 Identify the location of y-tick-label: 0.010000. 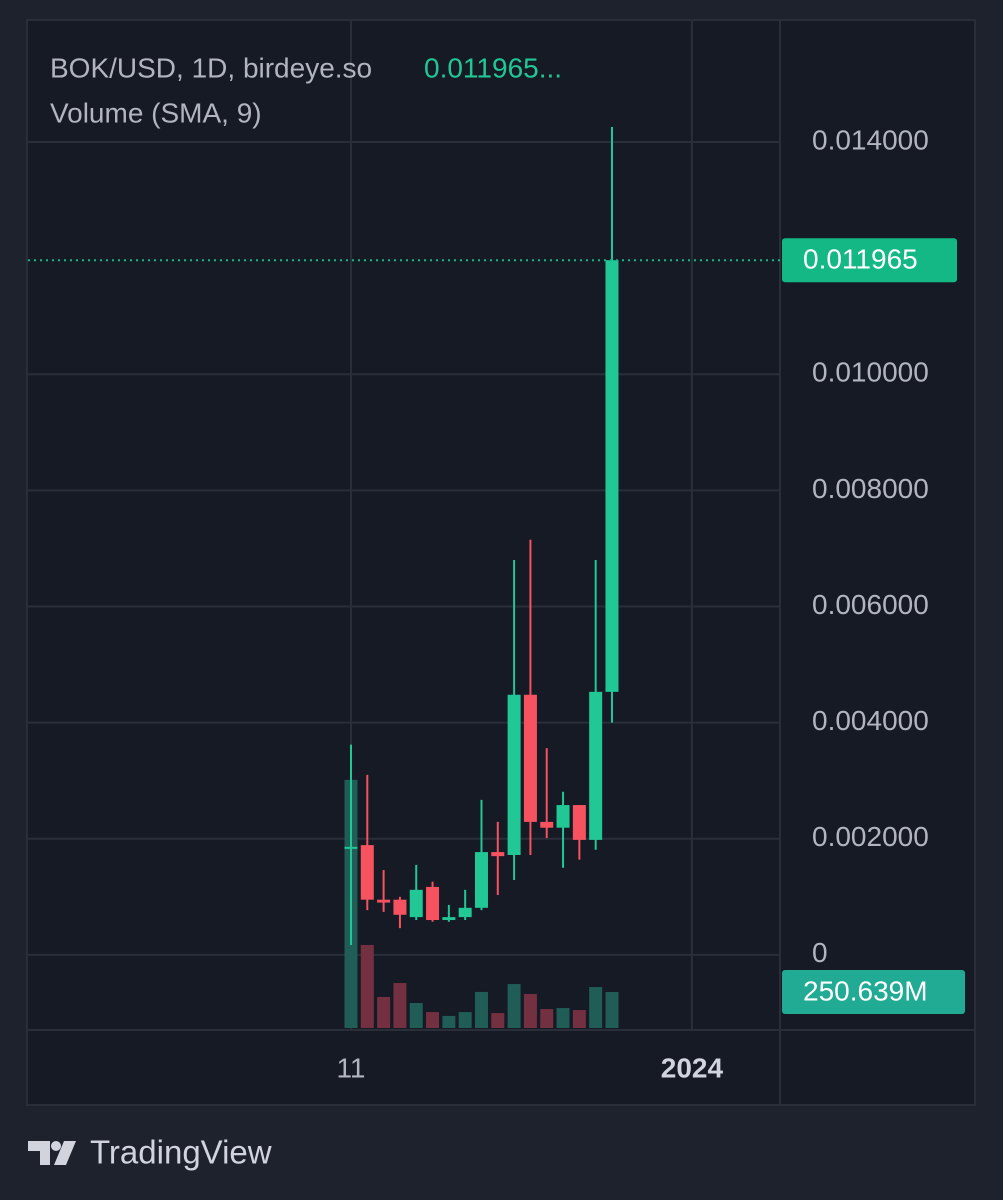
(870, 372).